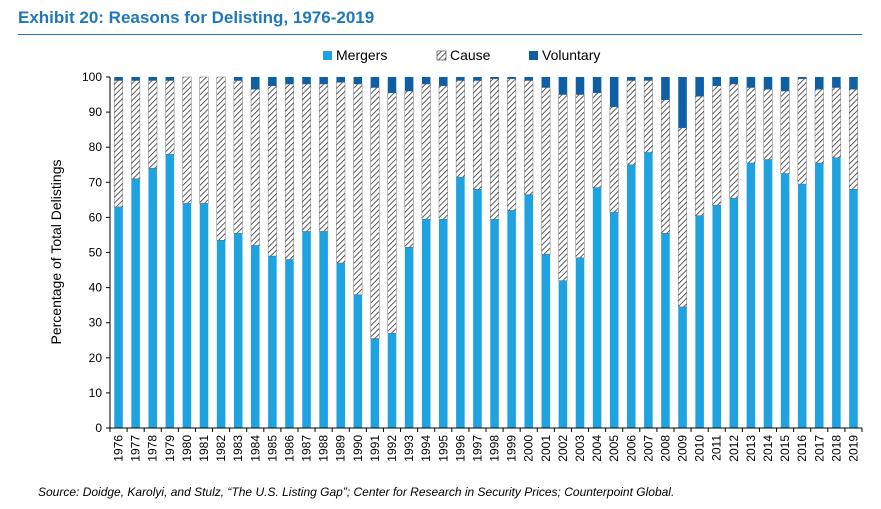  Describe the element at coordinates (631, 79) in the screenshot. I see `bar-voluntary-2006` at that location.